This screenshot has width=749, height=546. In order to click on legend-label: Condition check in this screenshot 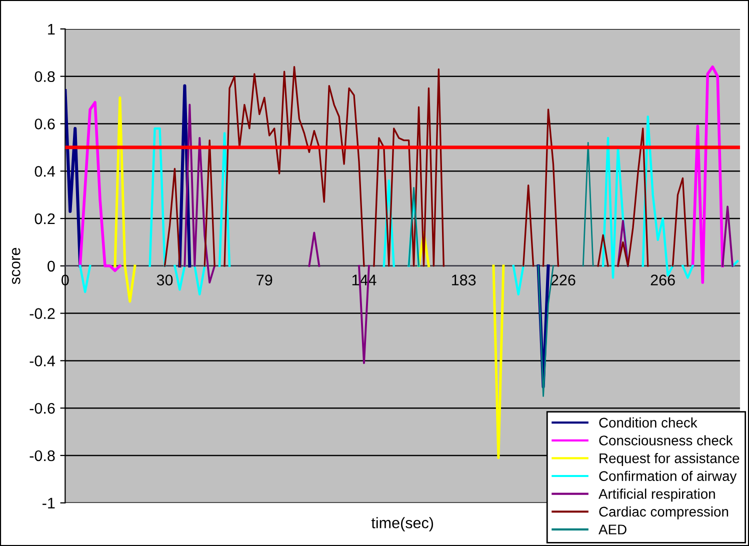, I will do `click(648, 422)`.